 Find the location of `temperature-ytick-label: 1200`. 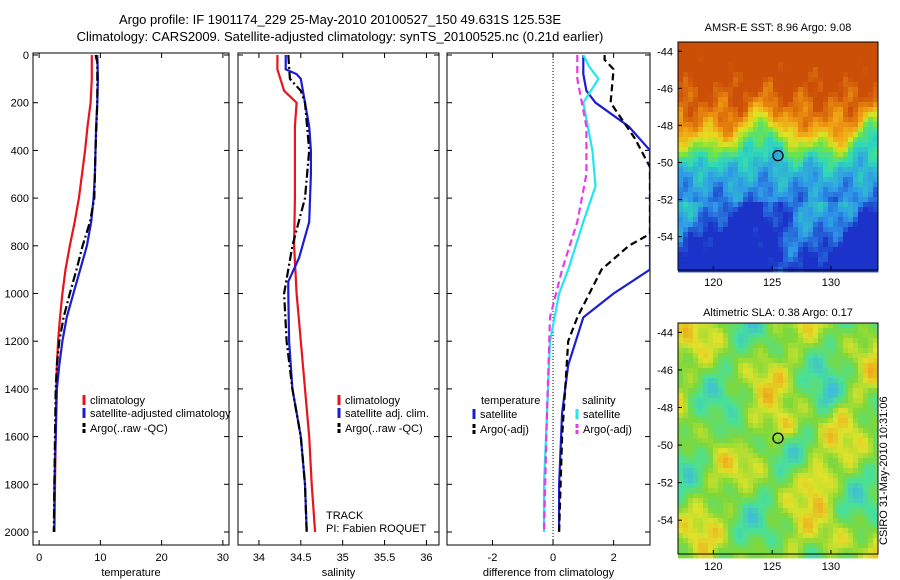

temperature-ytick-label: 1200 is located at coordinates (17, 342).